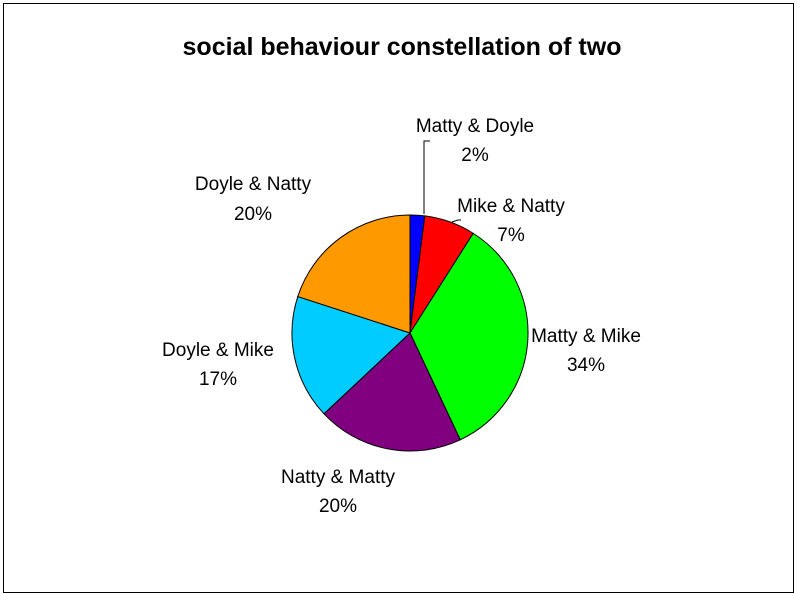  Describe the element at coordinates (475, 126) in the screenshot. I see `slice-label: Matty & Doyle` at that location.